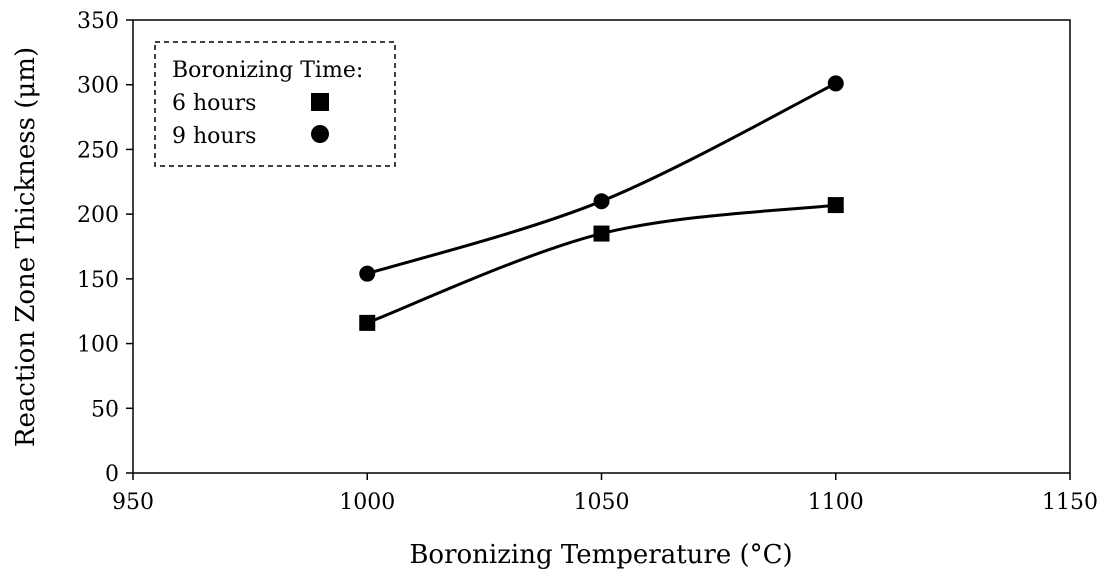  I want to click on y-tick-label: 150, so click(98, 280).